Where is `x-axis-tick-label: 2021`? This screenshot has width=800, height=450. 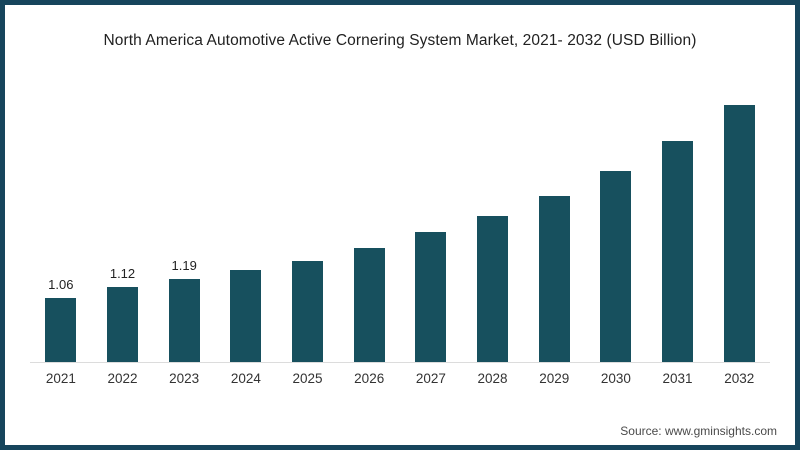
x-axis-tick-label: 2021 is located at coordinates (60, 378).